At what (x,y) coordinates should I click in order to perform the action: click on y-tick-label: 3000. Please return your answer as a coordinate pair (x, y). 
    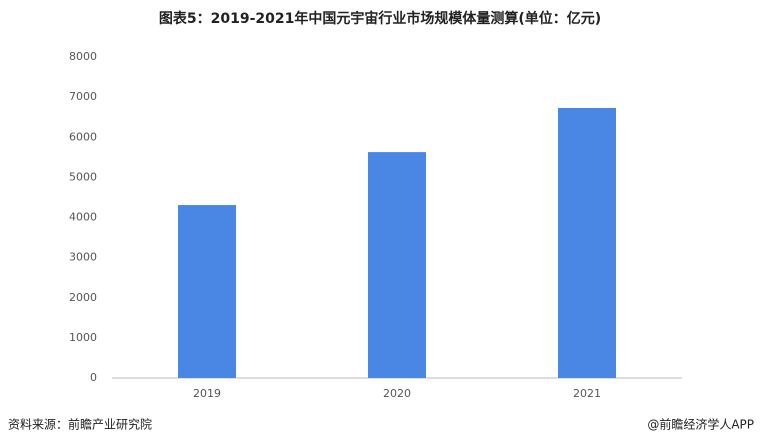
    Looking at the image, I should click on (83, 257).